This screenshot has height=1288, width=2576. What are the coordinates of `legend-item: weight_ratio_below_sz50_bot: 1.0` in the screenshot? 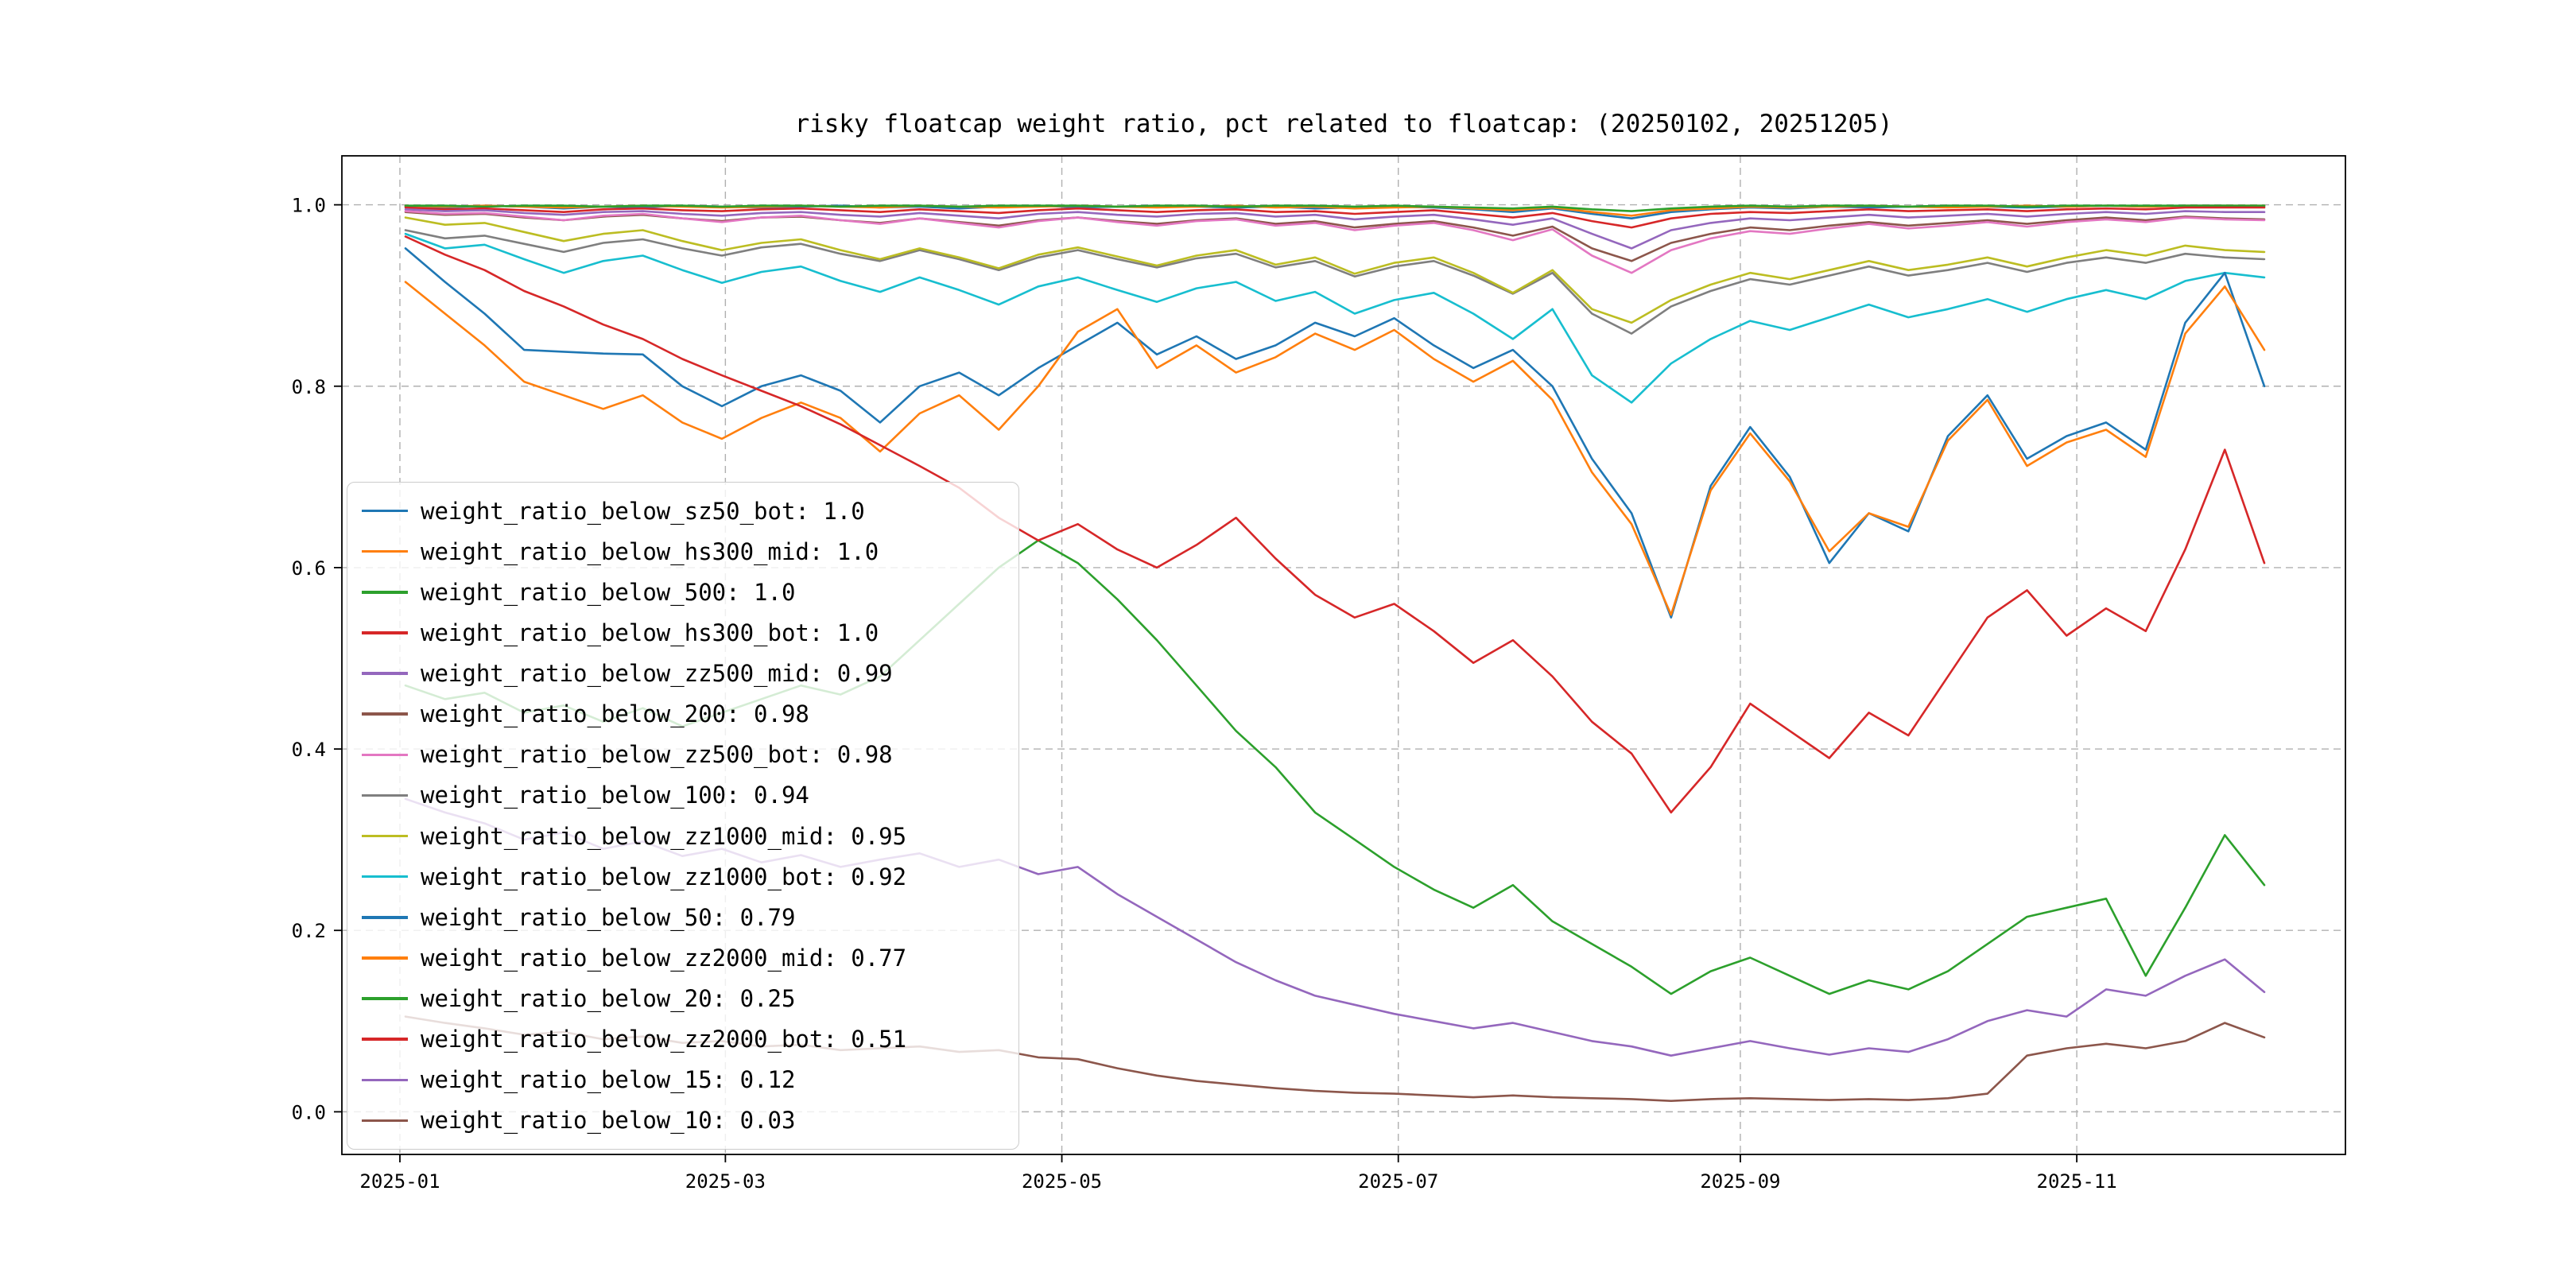 It's located at (683, 512).